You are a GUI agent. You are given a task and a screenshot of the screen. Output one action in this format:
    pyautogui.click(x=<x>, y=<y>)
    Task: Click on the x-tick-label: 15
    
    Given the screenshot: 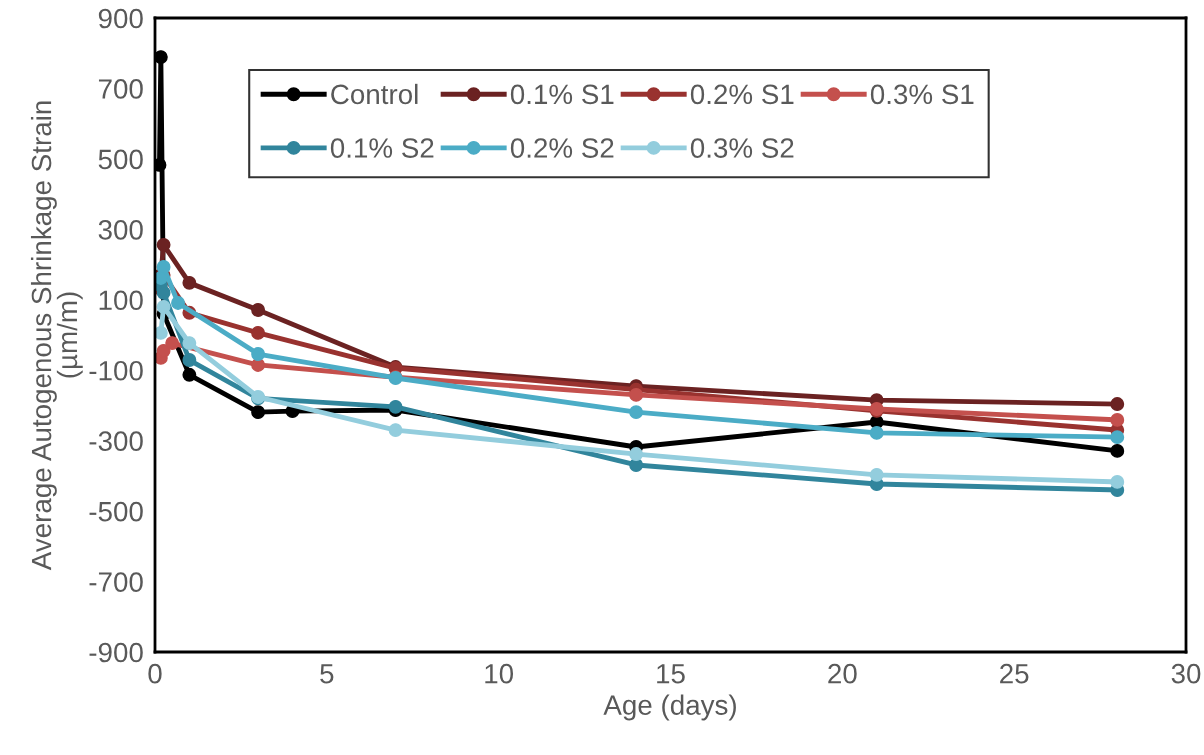 What is the action you would take?
    pyautogui.click(x=671, y=674)
    